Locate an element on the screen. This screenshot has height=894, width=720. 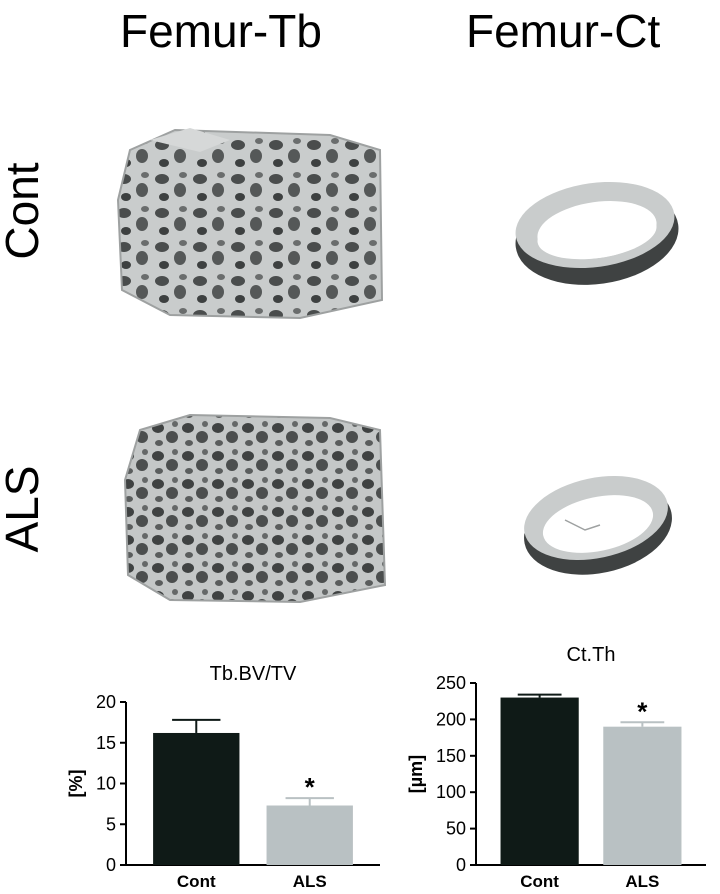
y-tick-label-3: 150 is located at coordinates (451, 756).